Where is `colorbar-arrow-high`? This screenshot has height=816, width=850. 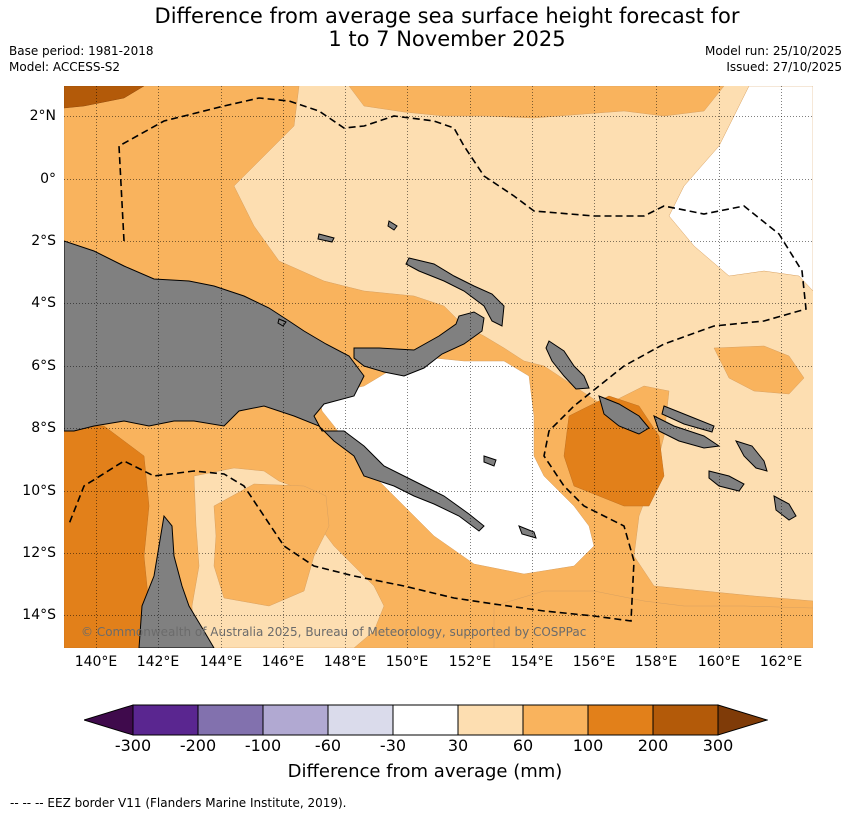 colorbar-arrow-high is located at coordinates (742, 720).